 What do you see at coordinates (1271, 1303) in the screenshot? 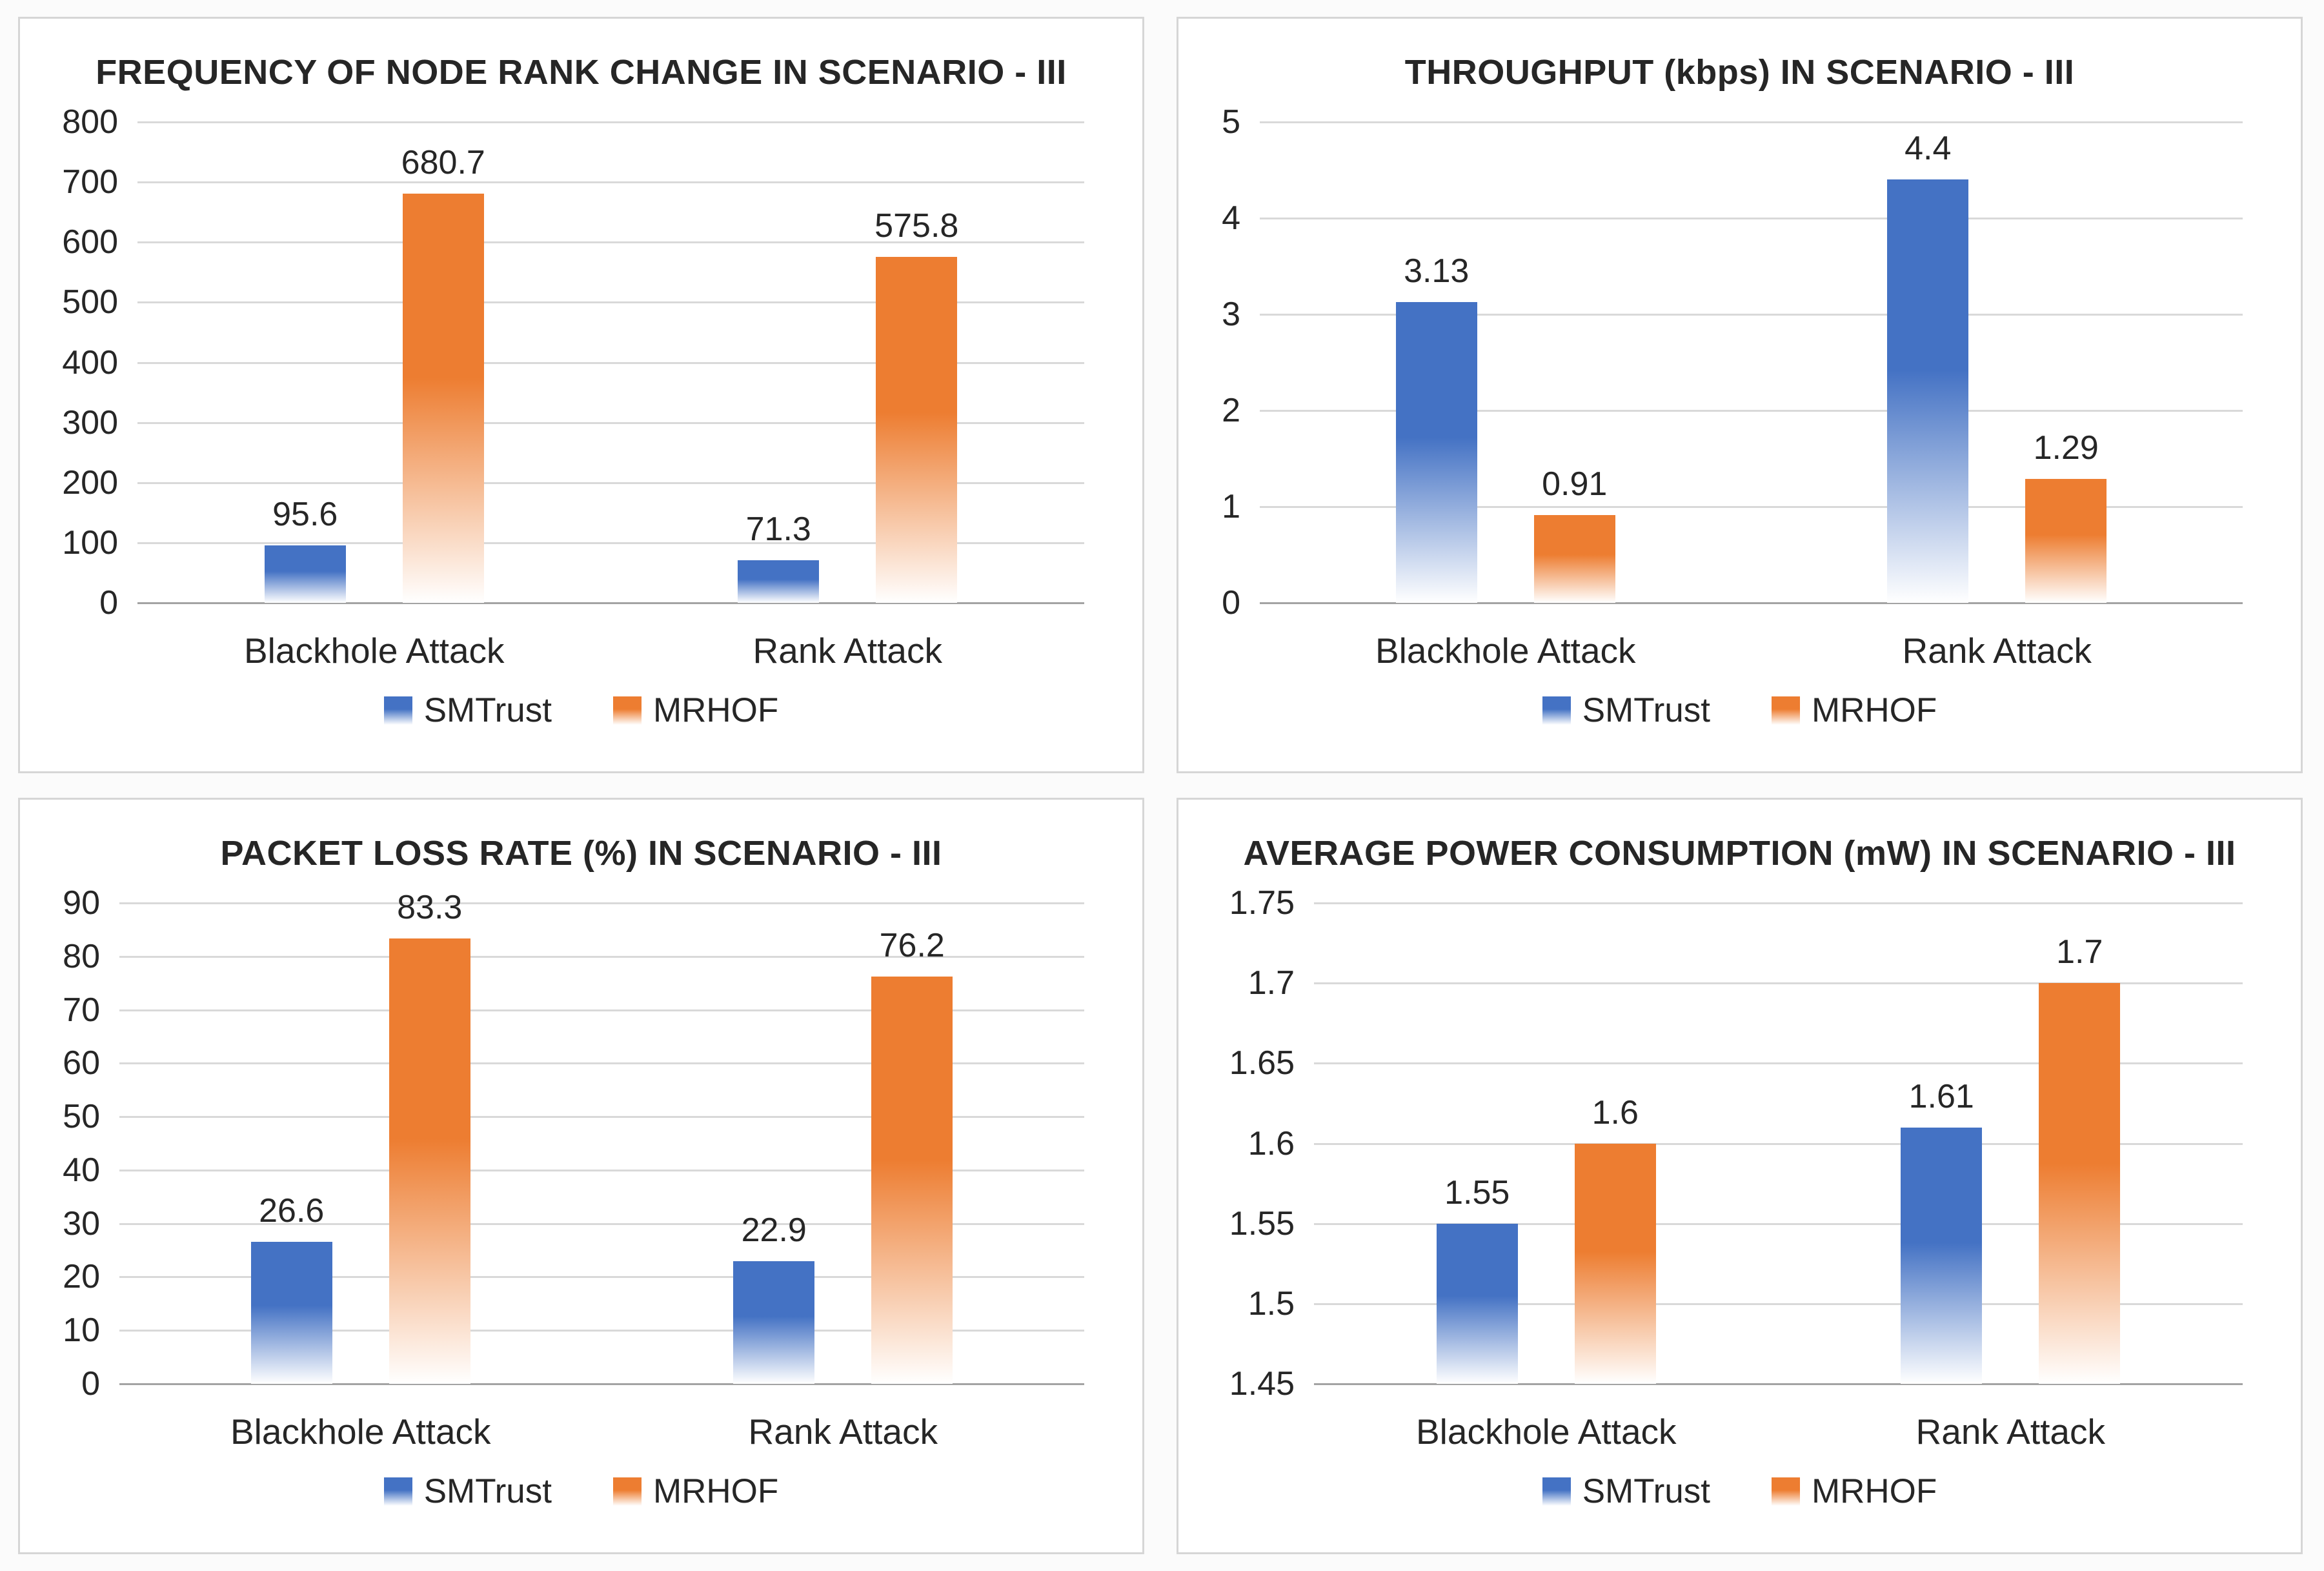
I see `y-axis-tick-label: 1.5` at bounding box center [1271, 1303].